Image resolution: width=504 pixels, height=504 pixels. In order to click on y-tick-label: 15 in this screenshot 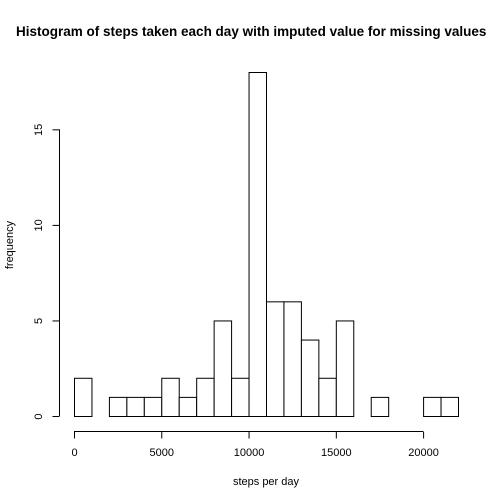, I will do `click(39, 130)`.